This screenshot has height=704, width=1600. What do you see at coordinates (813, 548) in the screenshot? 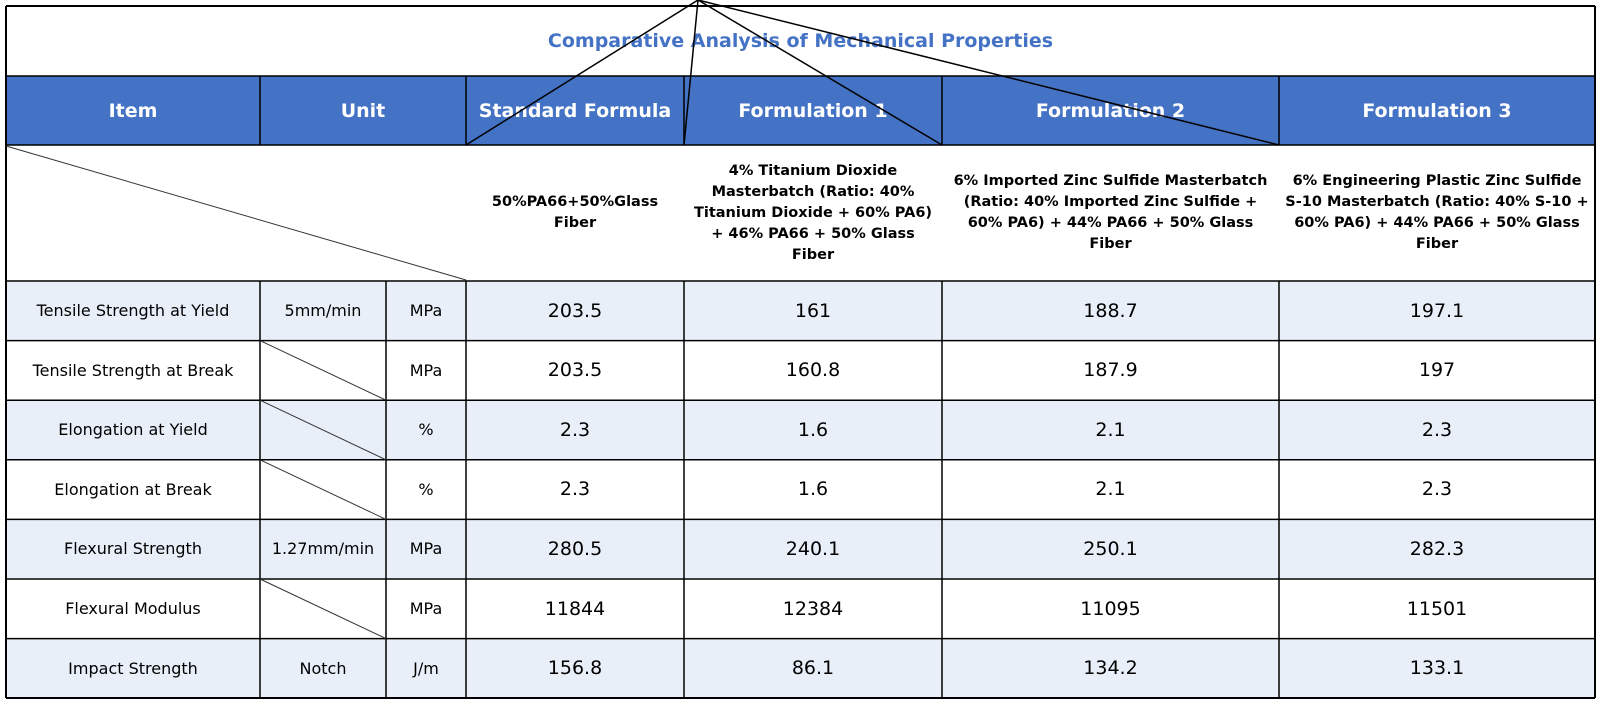
I see `row-value-formulation-1: 240.1` at bounding box center [813, 548].